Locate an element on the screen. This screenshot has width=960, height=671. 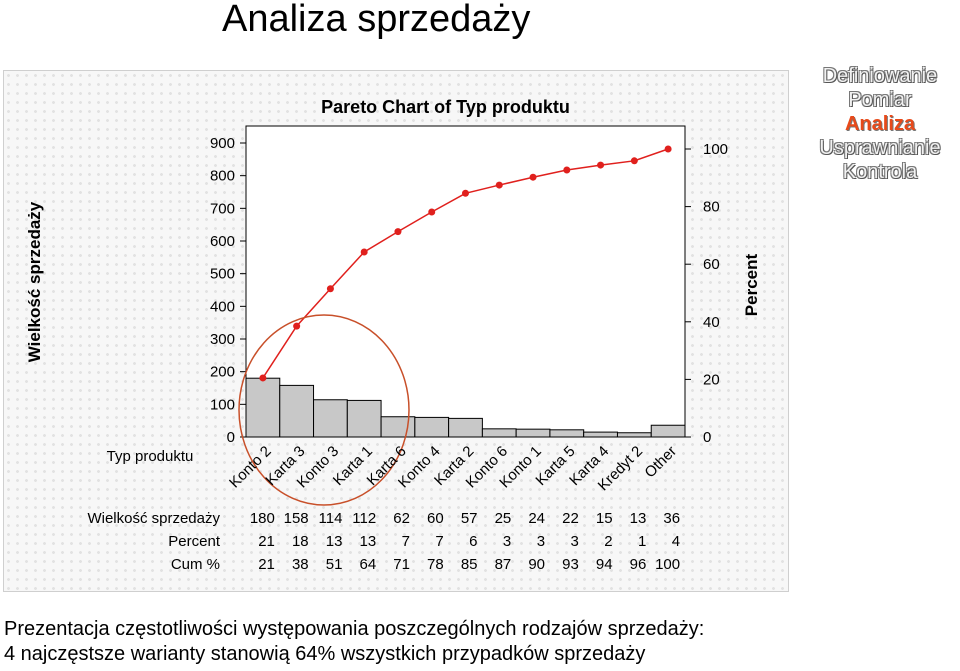
y-tick-label: 300 is located at coordinates (222, 339).